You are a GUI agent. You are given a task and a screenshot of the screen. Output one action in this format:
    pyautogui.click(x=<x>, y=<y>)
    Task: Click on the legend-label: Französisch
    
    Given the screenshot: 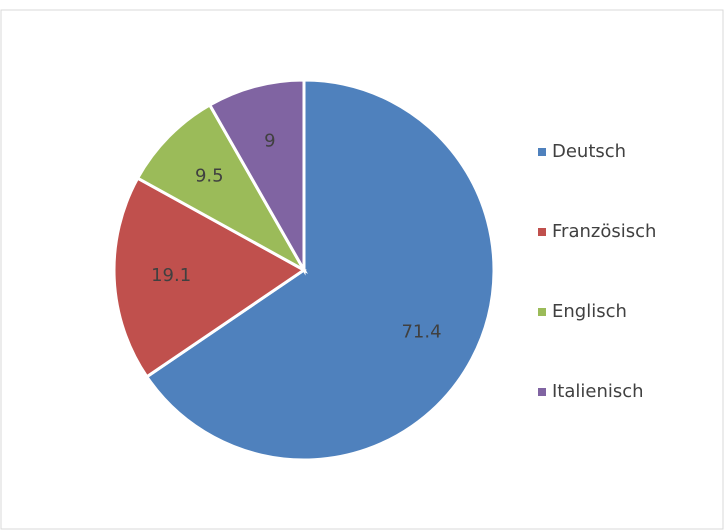 What is the action you would take?
    pyautogui.click(x=604, y=231)
    